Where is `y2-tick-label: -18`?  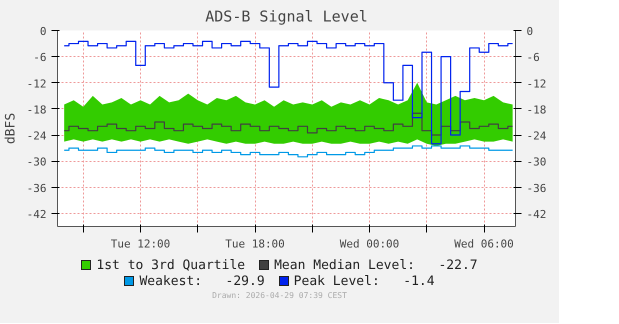 y2-tick-label: -18 is located at coordinates (536, 109).